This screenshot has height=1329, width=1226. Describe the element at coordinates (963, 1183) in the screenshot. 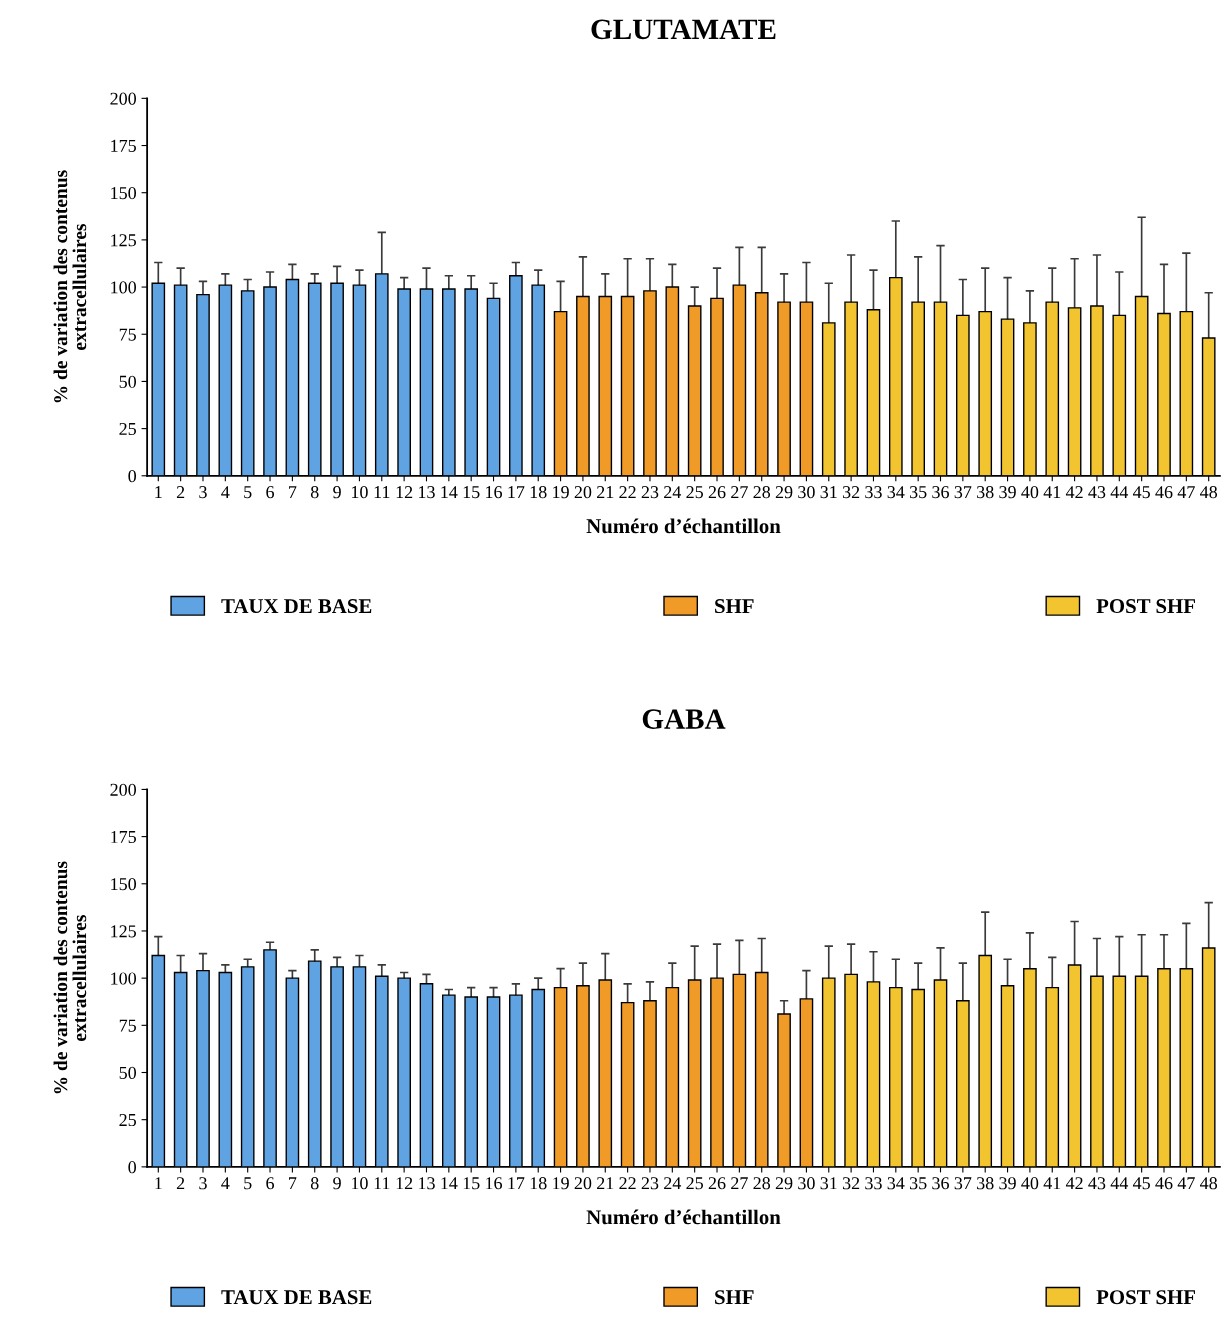

I see `x-tick-label: 37` at that location.